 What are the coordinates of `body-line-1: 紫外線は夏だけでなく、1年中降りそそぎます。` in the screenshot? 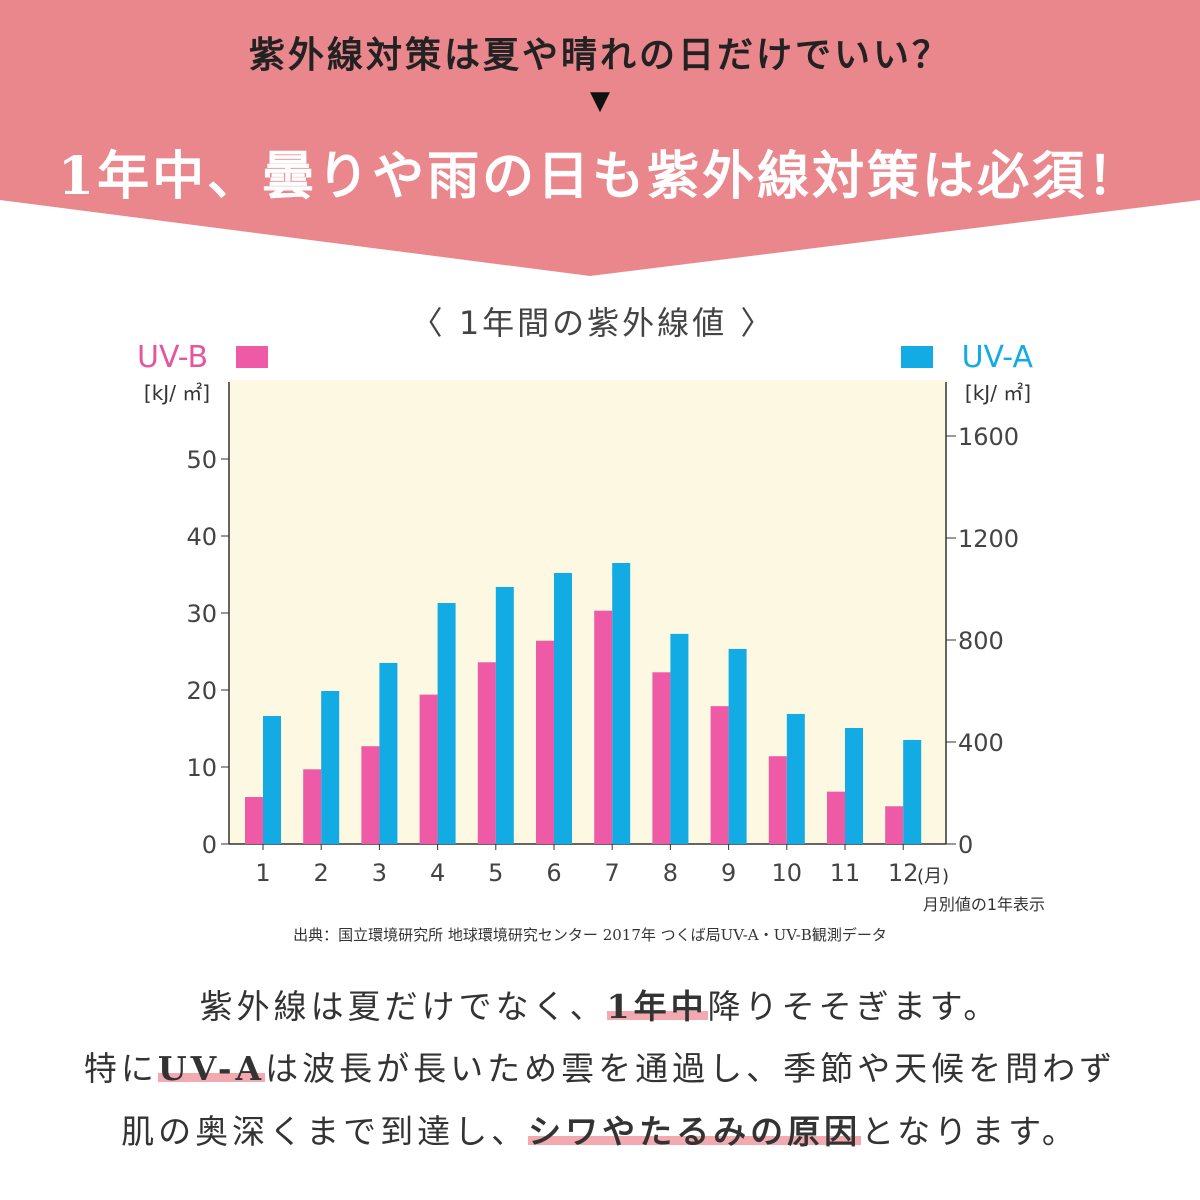 It's located at (600, 1004).